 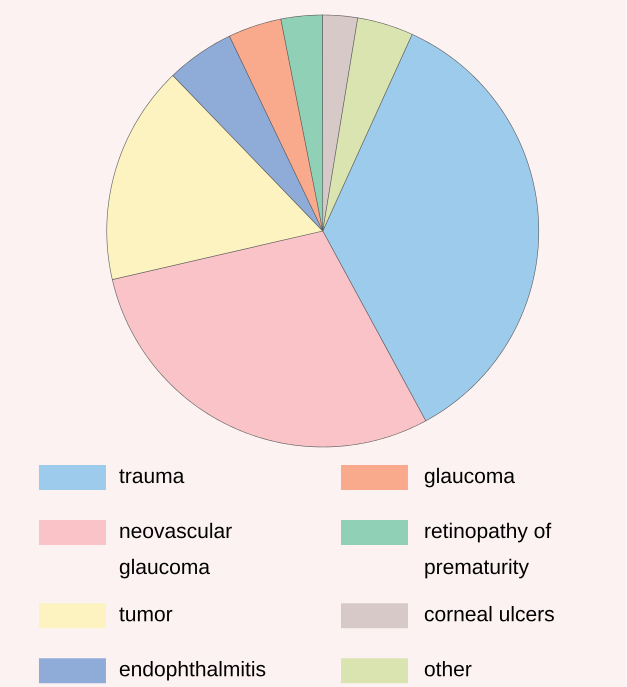 What do you see at coordinates (176, 550) in the screenshot?
I see `legend-label: neovascular glaucoma` at bounding box center [176, 550].